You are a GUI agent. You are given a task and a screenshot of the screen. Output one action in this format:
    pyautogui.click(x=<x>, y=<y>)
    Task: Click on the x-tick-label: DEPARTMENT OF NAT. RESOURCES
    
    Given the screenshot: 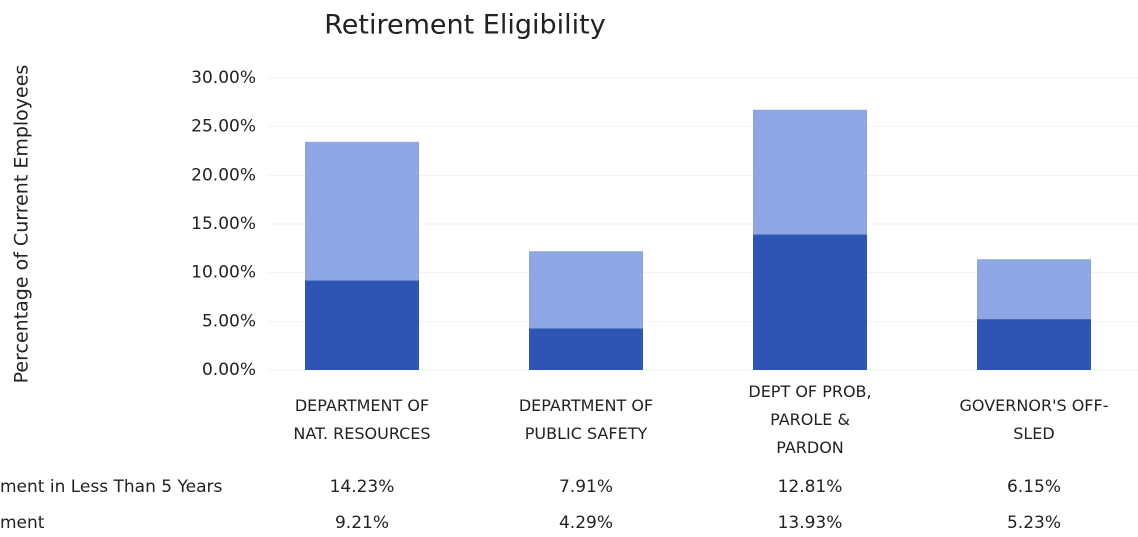 What is the action you would take?
    pyautogui.click(x=362, y=419)
    